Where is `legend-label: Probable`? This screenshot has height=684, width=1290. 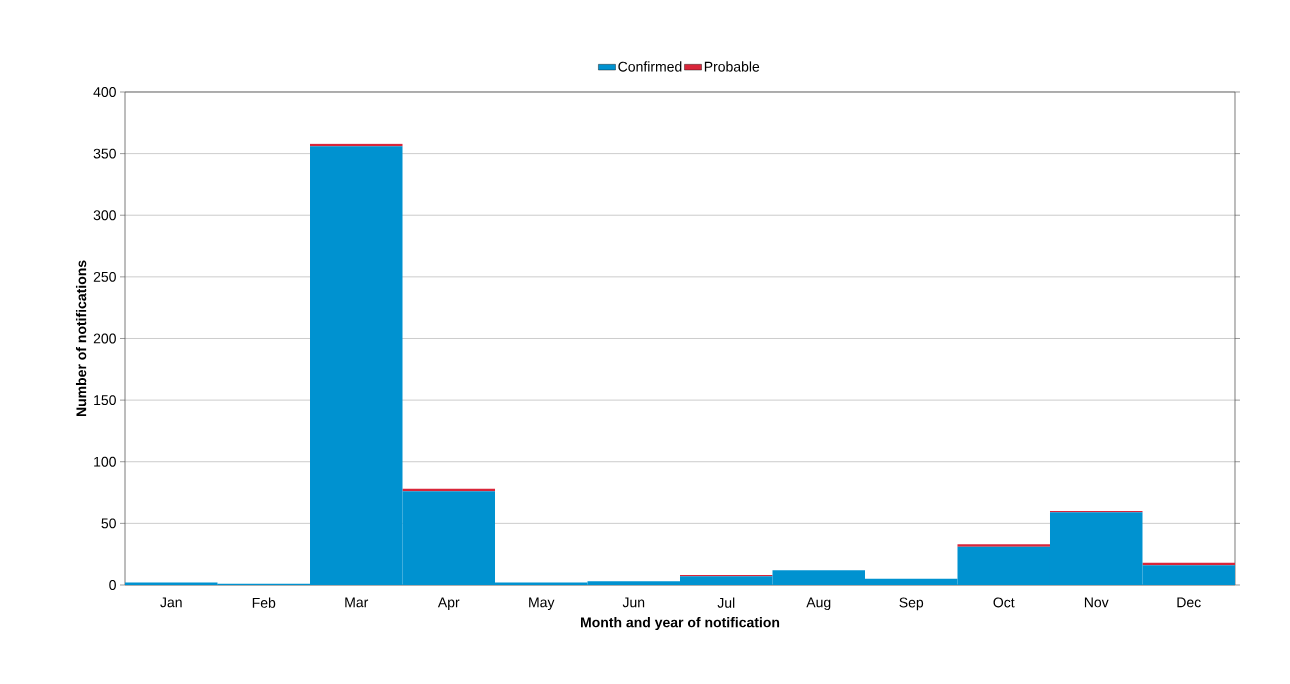
legend-label: Probable is located at coordinates (732, 66).